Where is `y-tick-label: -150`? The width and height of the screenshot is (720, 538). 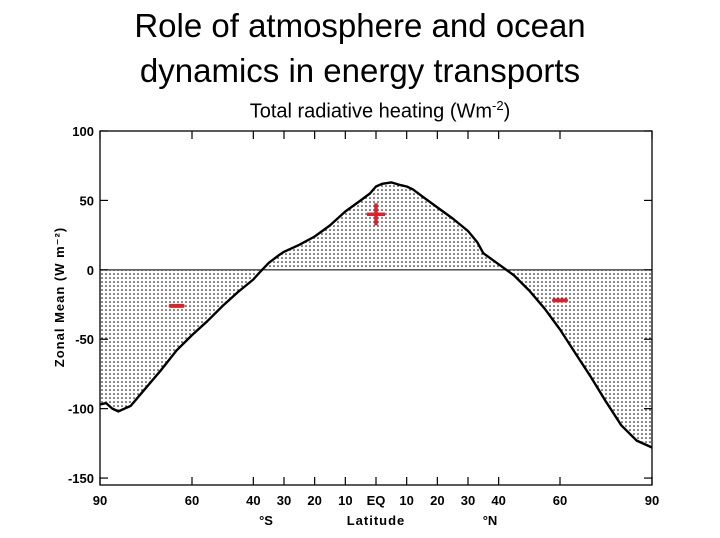 y-tick-label: -150 is located at coordinates (81, 478).